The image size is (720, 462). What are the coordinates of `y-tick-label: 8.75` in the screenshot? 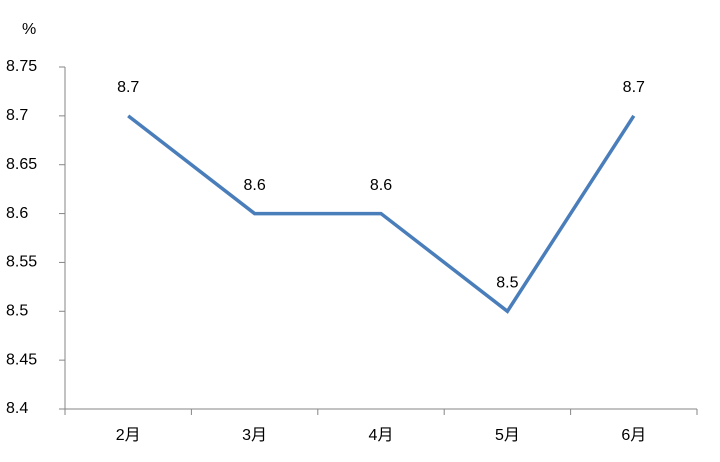 It's located at (21, 66).